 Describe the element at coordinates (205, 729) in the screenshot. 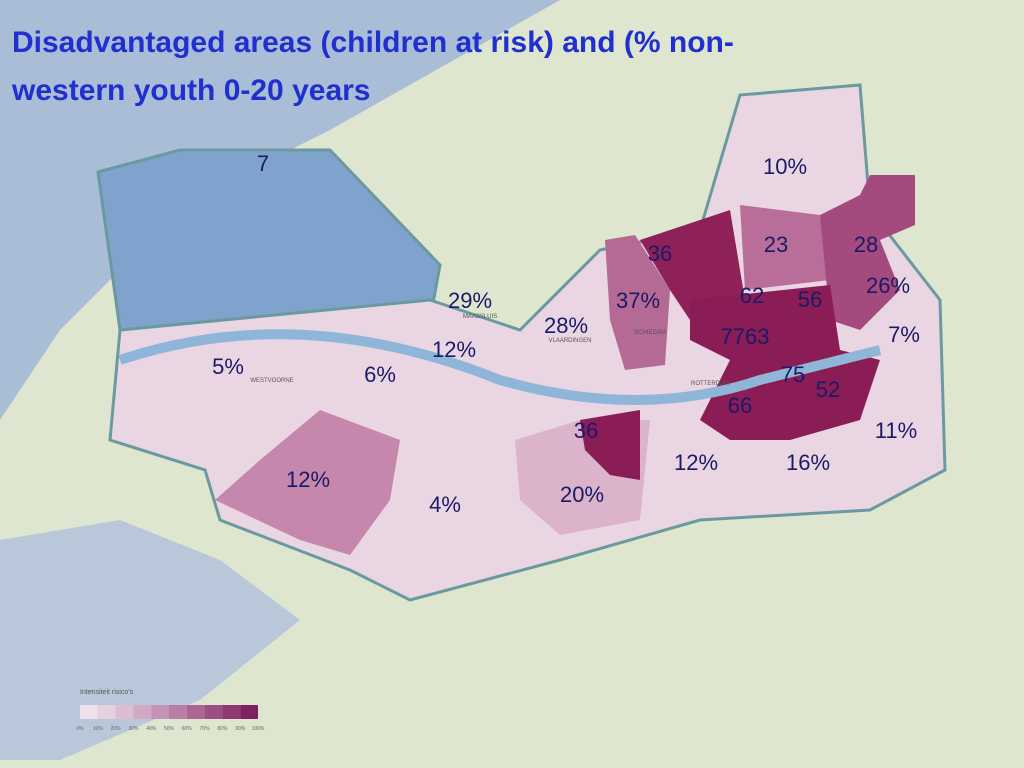

I see `legend-tick: 70%` at that location.